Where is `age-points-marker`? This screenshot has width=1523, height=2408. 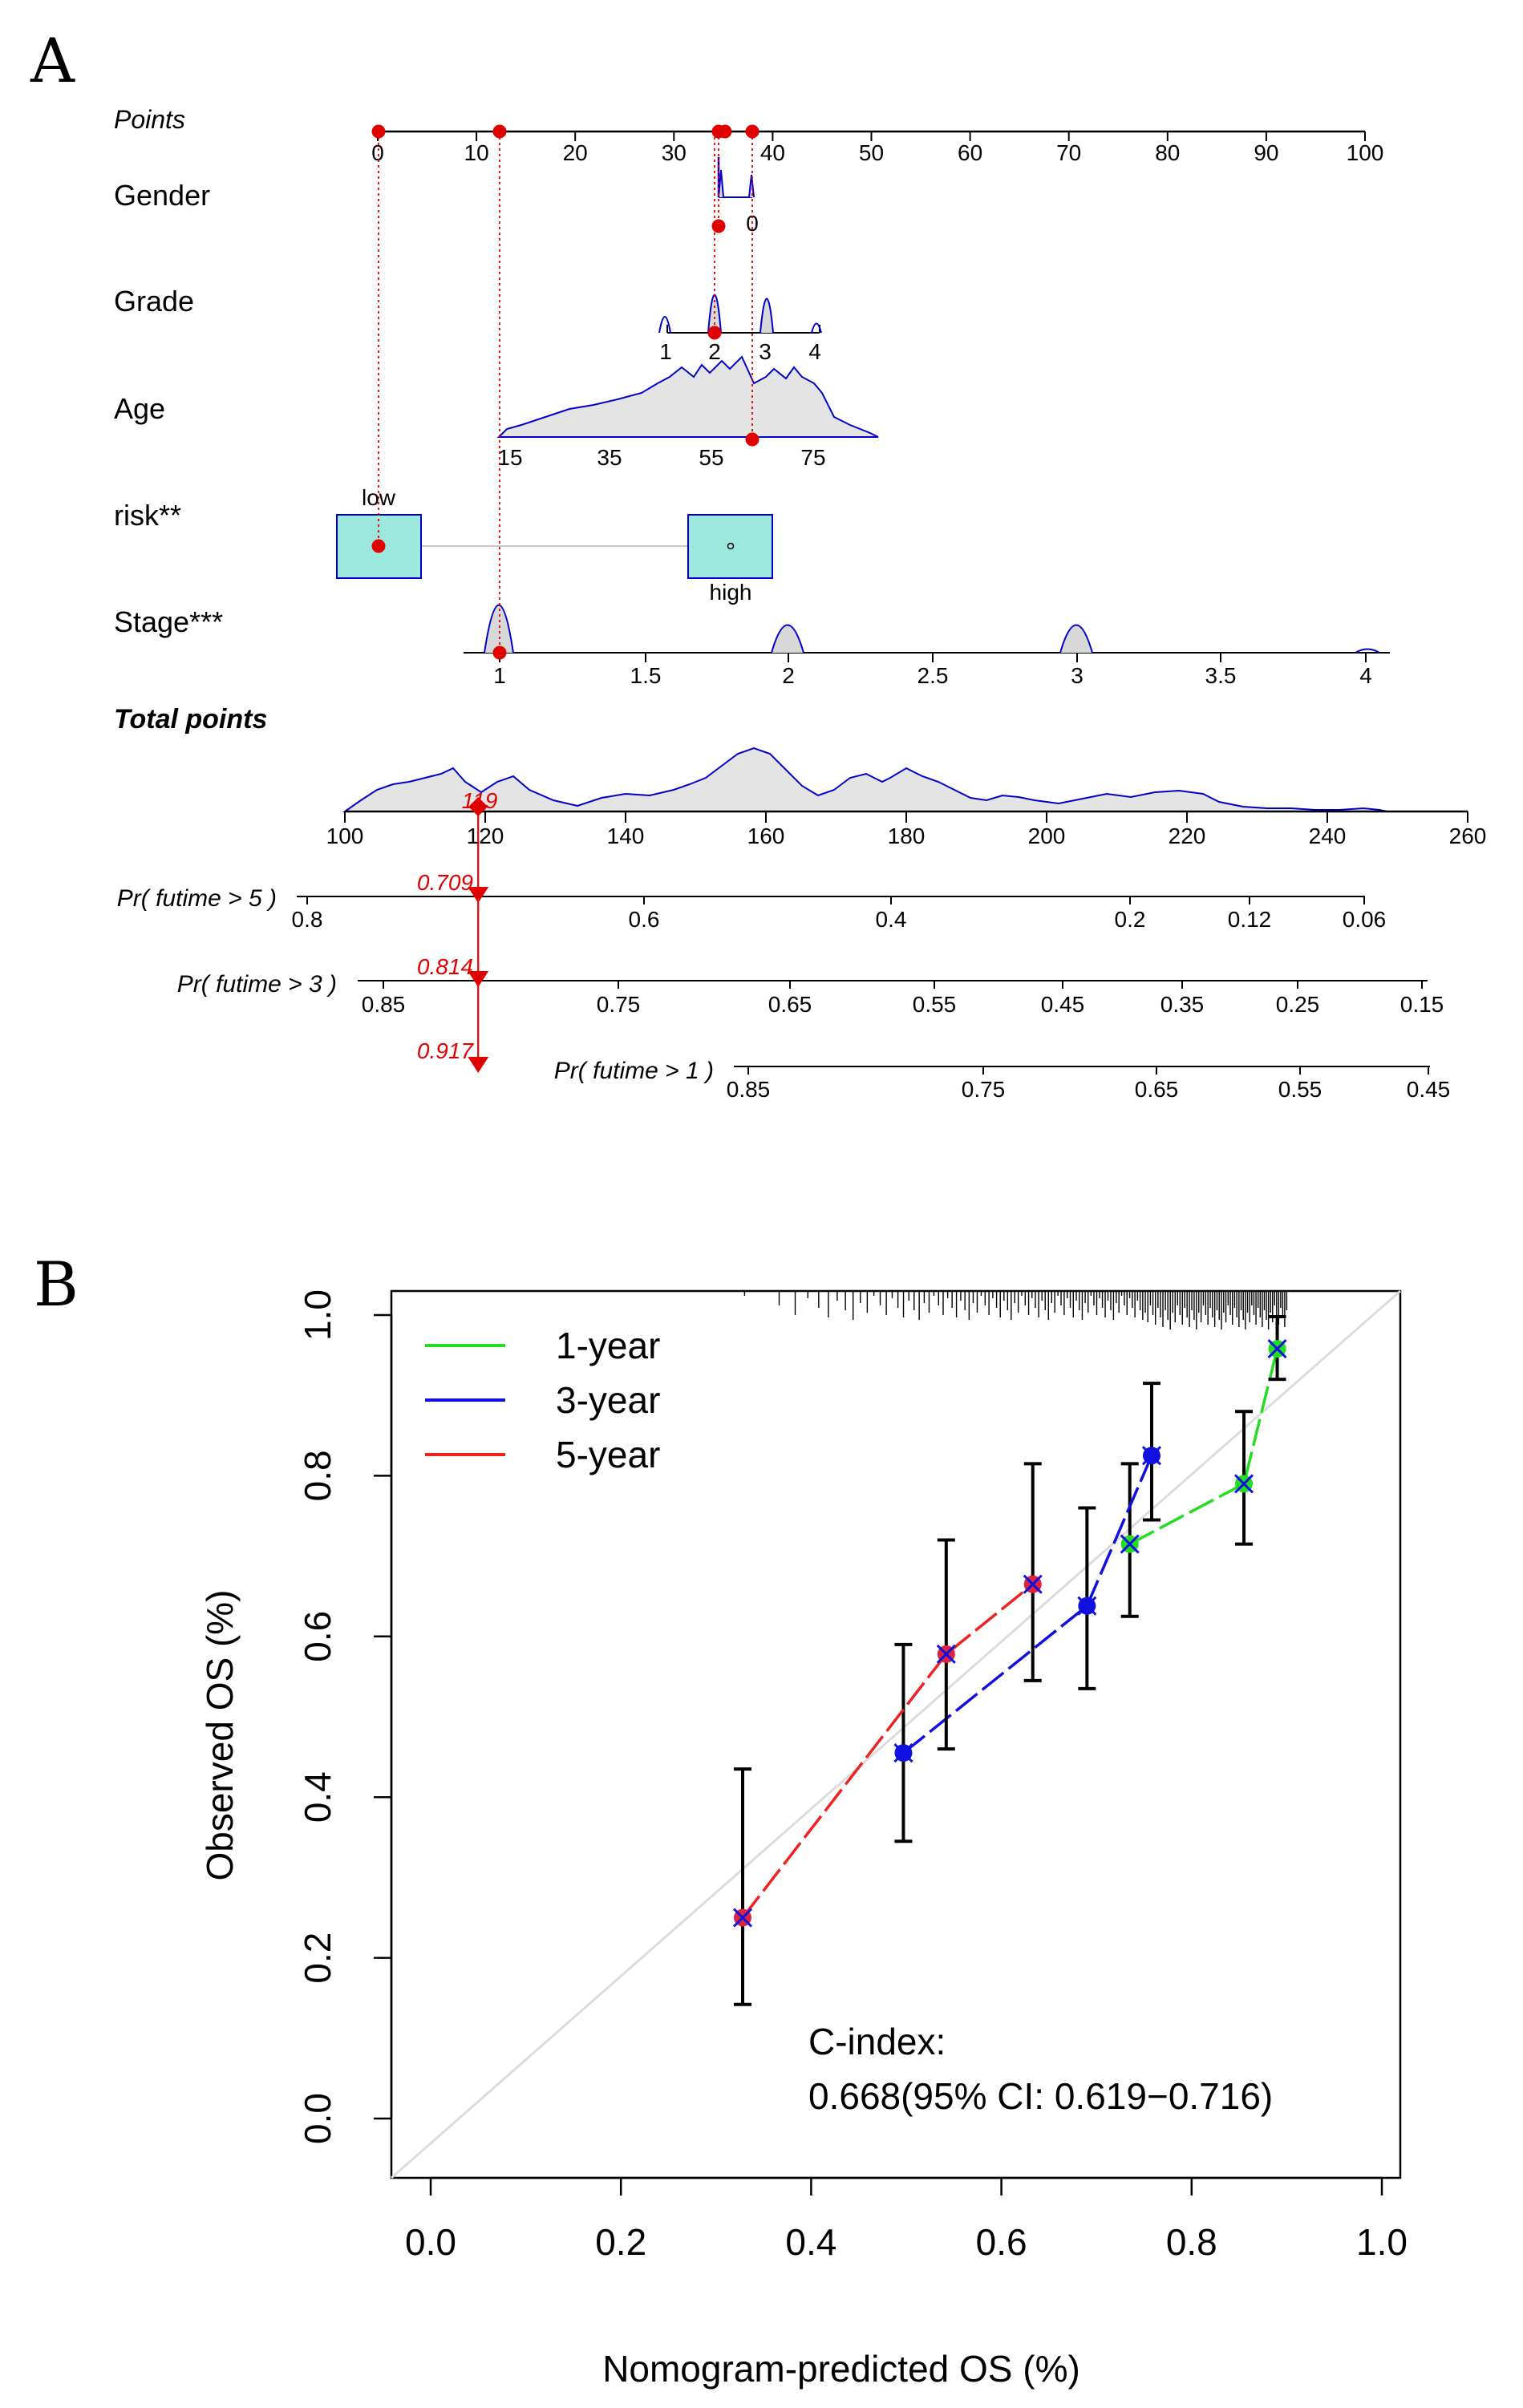 age-points-marker is located at coordinates (752, 131).